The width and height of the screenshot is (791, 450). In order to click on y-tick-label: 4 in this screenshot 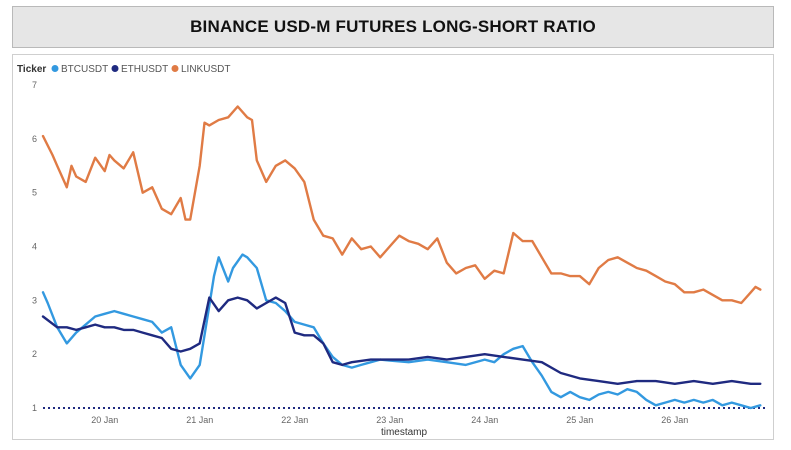, I will do `click(34, 247)`.